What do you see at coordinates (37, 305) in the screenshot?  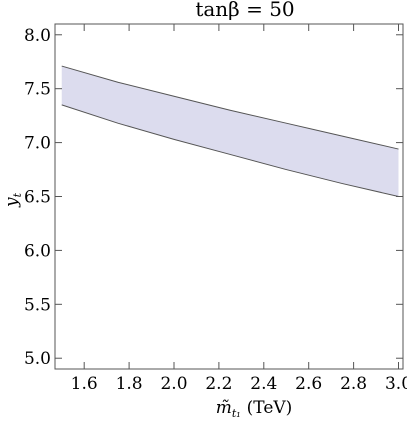 I see `y-tick-label: 5.5` at bounding box center [37, 305].